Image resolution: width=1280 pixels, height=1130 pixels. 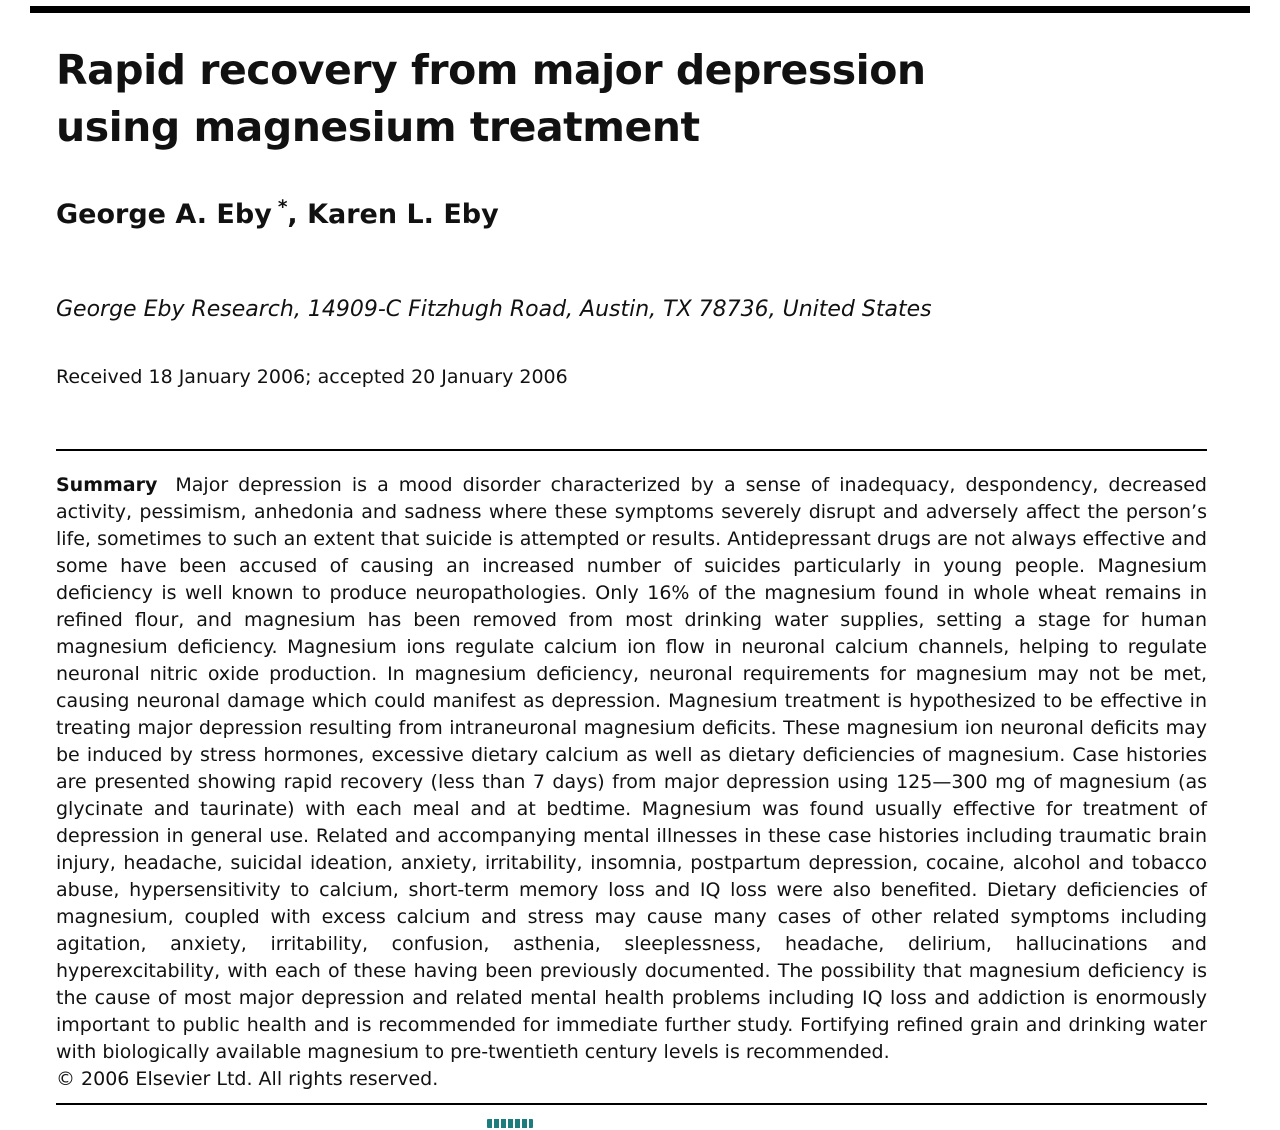 What do you see at coordinates (631, 213) in the screenshot?
I see `author-list: George A. Eby *, Karen L. Eby` at bounding box center [631, 213].